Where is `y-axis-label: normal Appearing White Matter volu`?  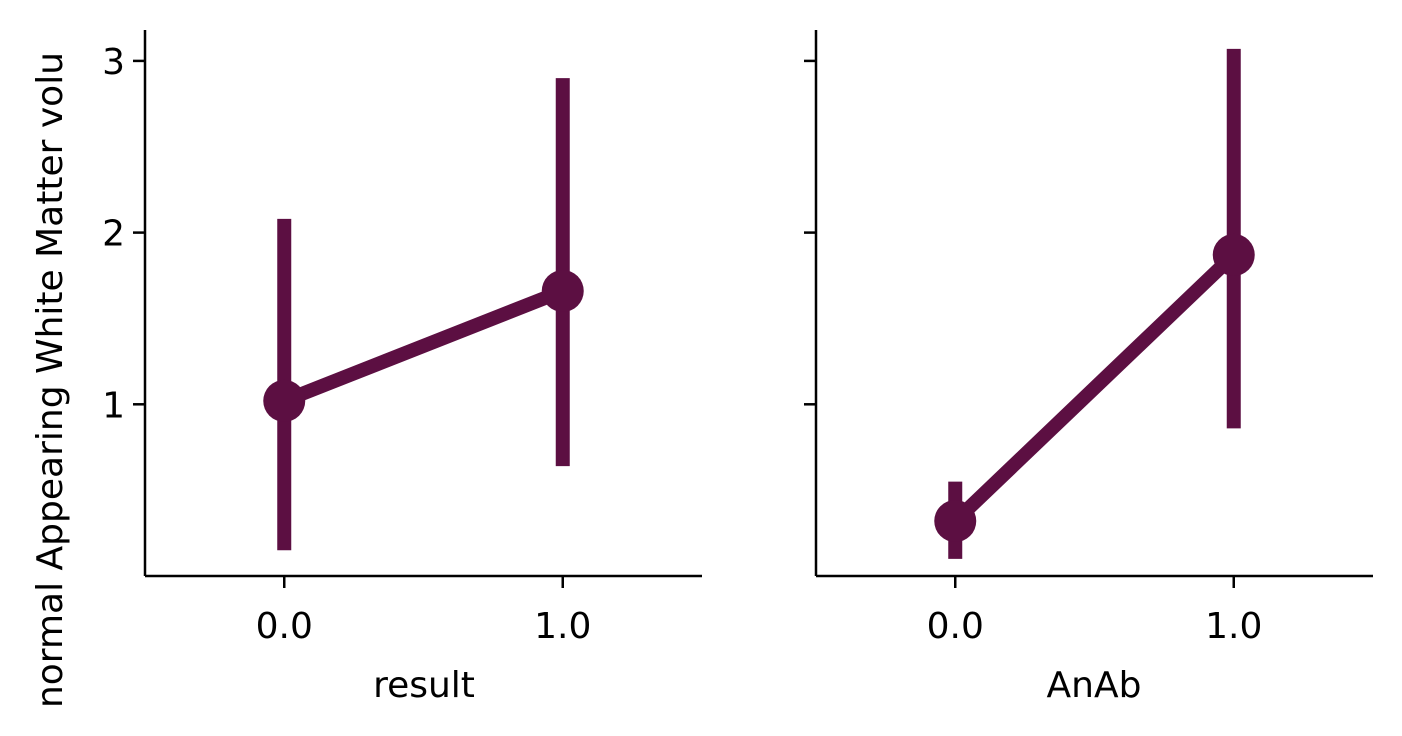 y-axis-label: normal Appearing White Matter volu is located at coordinates (50, 380).